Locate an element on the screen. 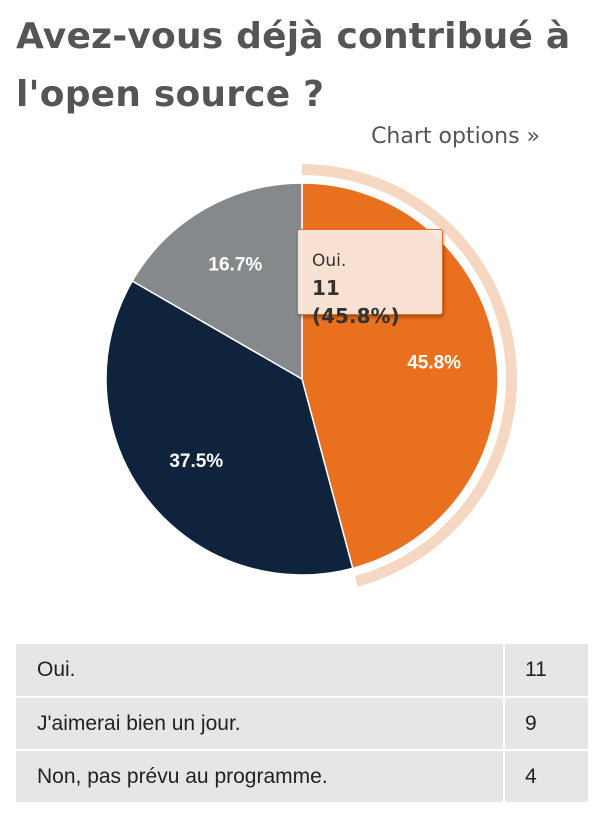 The image size is (598, 816). table-row: Oui. 11 is located at coordinates (302, 671).